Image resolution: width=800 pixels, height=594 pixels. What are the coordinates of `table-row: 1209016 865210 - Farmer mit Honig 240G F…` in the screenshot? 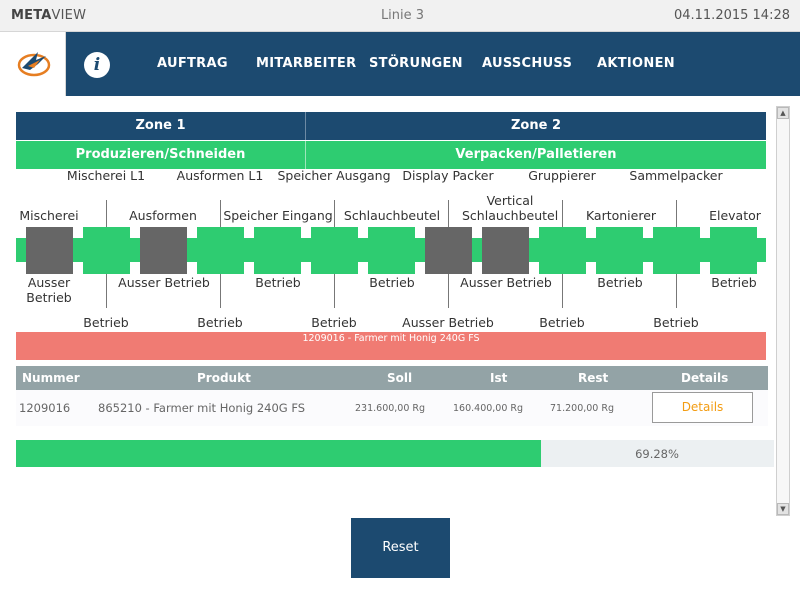 It's located at (392, 408).